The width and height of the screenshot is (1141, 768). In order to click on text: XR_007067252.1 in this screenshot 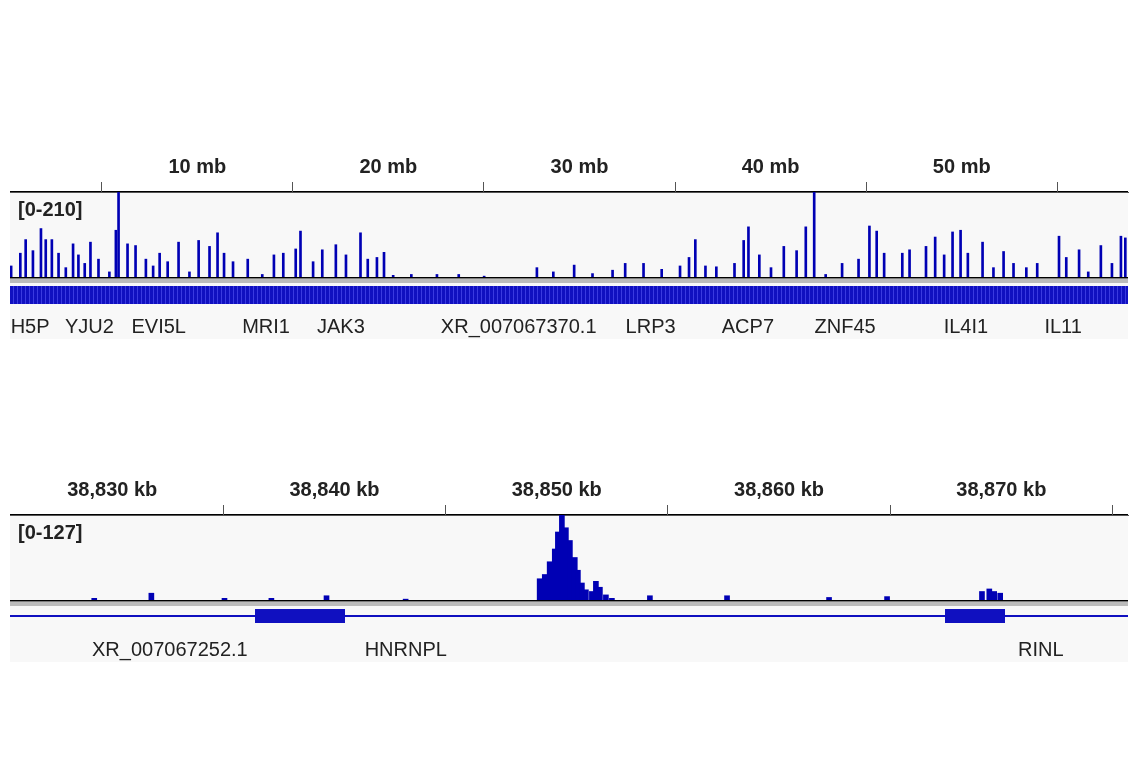, I will do `click(170, 649)`.